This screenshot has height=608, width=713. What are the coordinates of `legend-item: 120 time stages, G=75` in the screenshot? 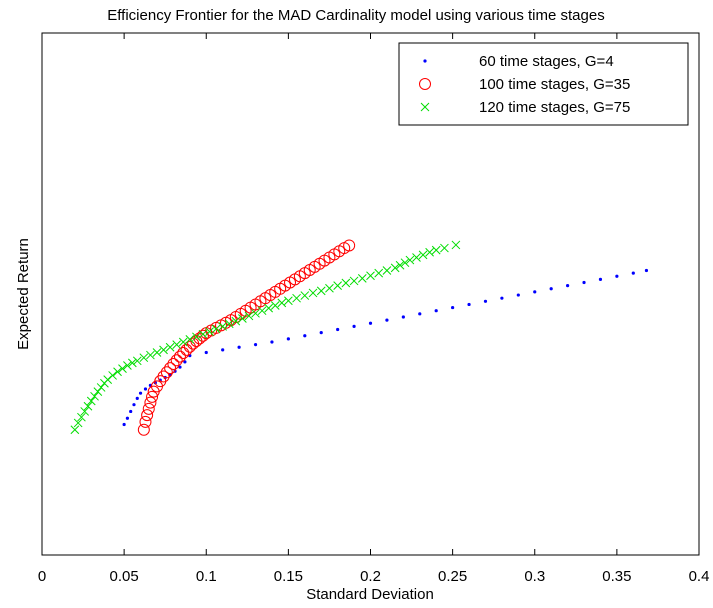 It's located at (525, 107).